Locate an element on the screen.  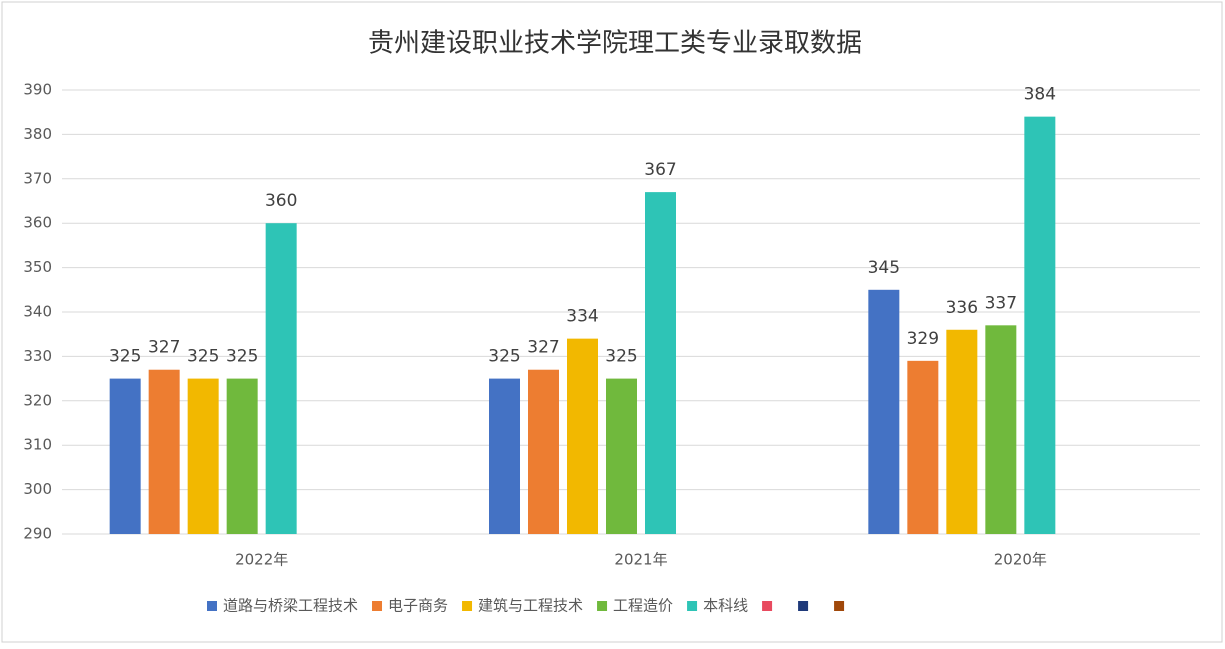
data-label: 336 is located at coordinates (962, 308).